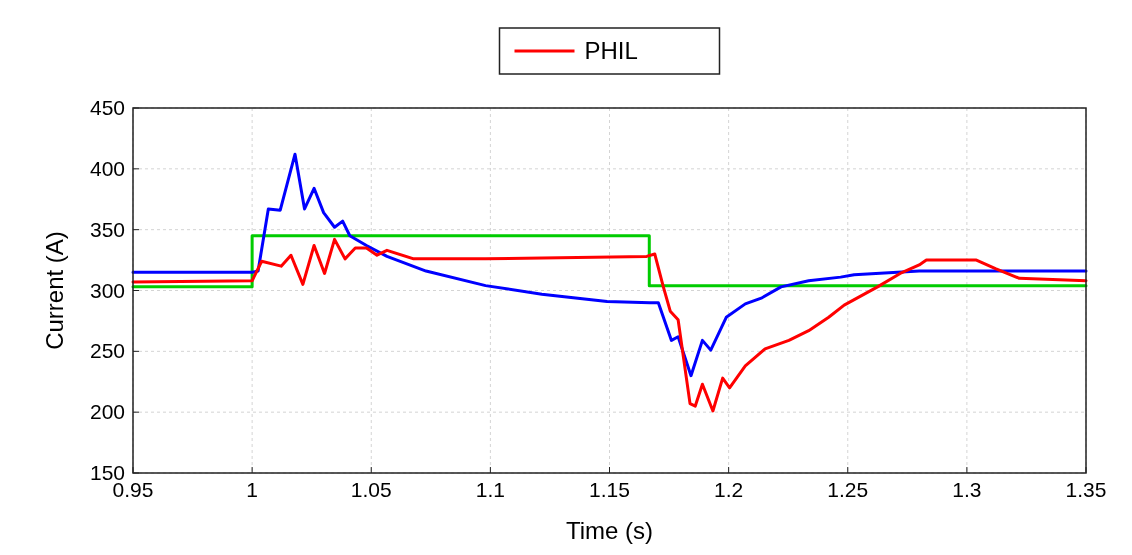  I want to click on x-tick-label: 1.1, so click(490, 489).